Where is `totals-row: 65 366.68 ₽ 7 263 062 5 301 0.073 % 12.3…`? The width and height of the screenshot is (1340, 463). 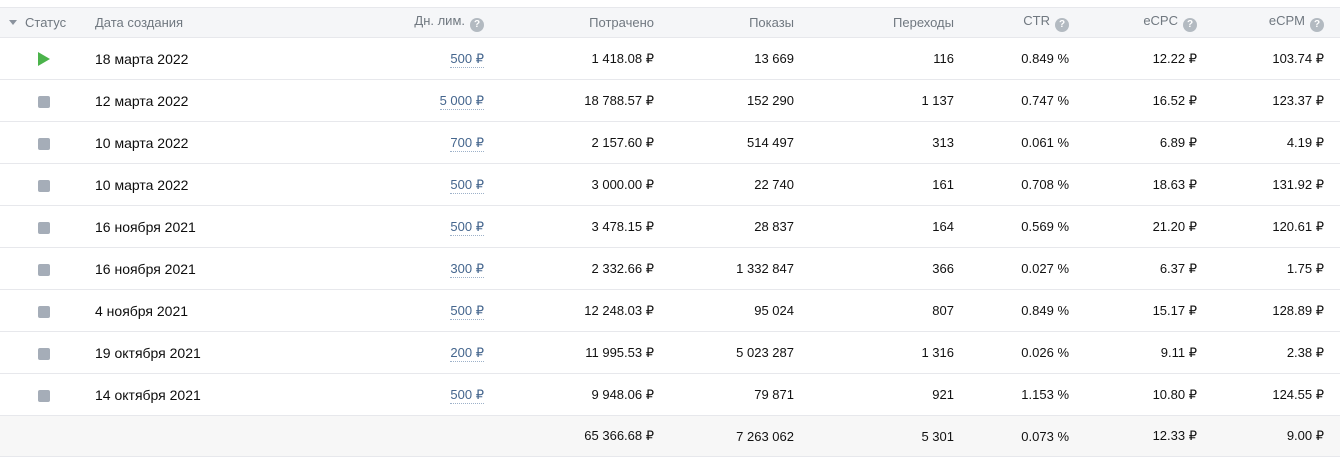
totals-row: 65 366.68 ₽ 7 263 062 5 301 0.073 % 12.3… is located at coordinates (670, 436).